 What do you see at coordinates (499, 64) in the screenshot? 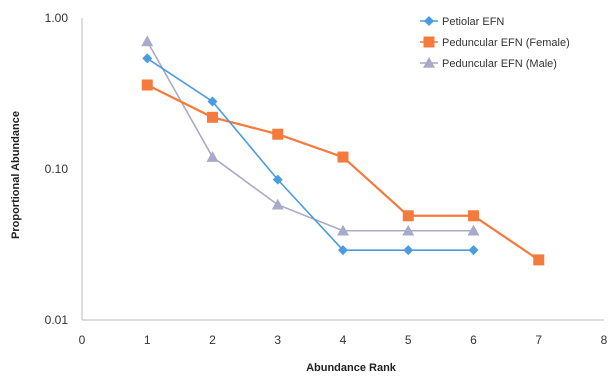
I see `legend-label: Peduncular EFN (Male)` at bounding box center [499, 64].